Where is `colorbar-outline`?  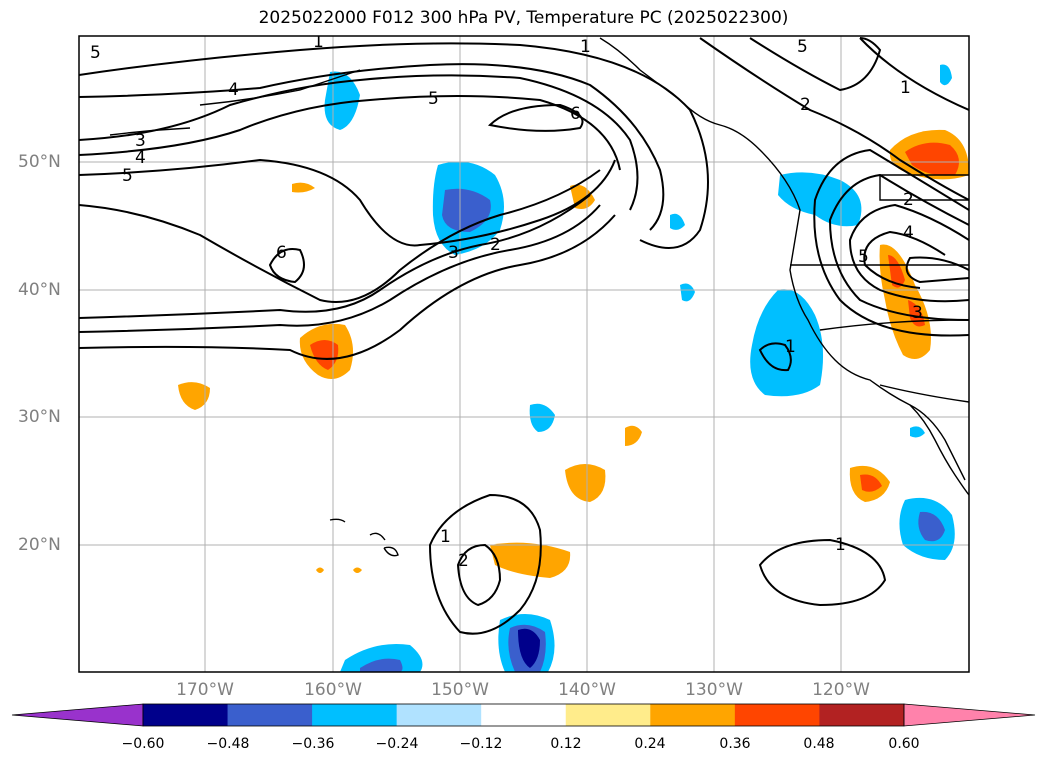
colorbar-outline is located at coordinates (523, 715).